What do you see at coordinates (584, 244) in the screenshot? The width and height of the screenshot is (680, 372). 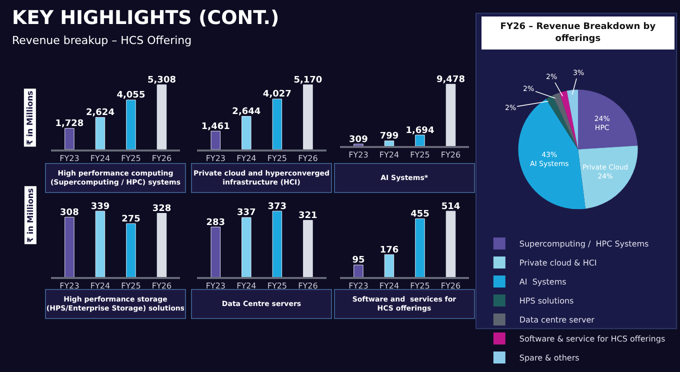 I see `legend-label: Supercomputing / HPC Systems` at bounding box center [584, 244].